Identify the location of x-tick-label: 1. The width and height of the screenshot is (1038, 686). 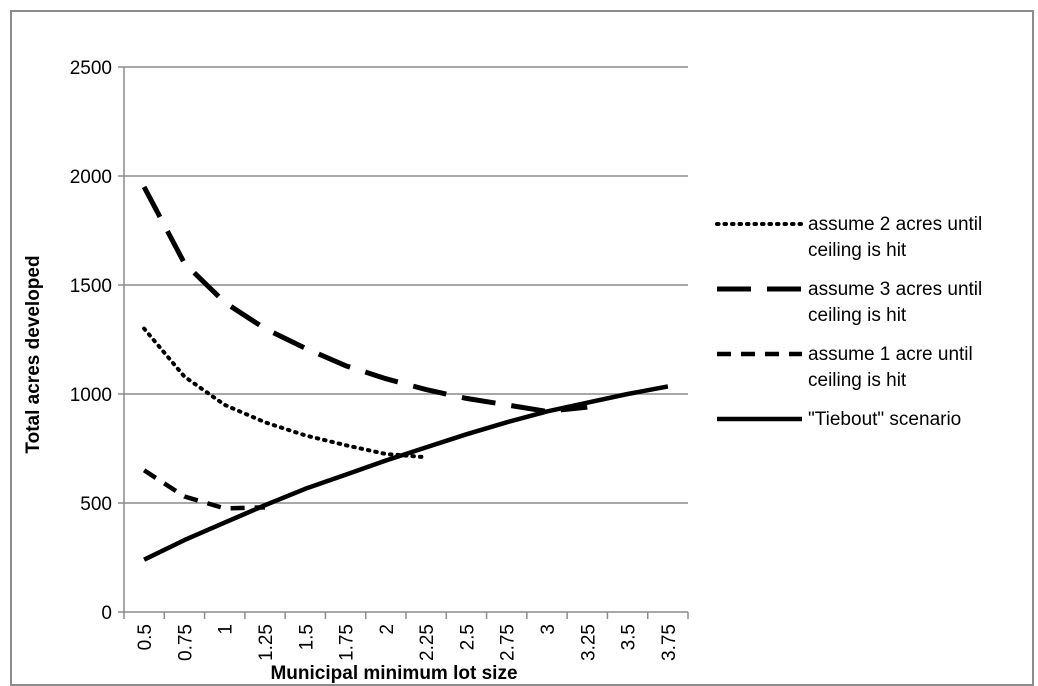
(226, 629).